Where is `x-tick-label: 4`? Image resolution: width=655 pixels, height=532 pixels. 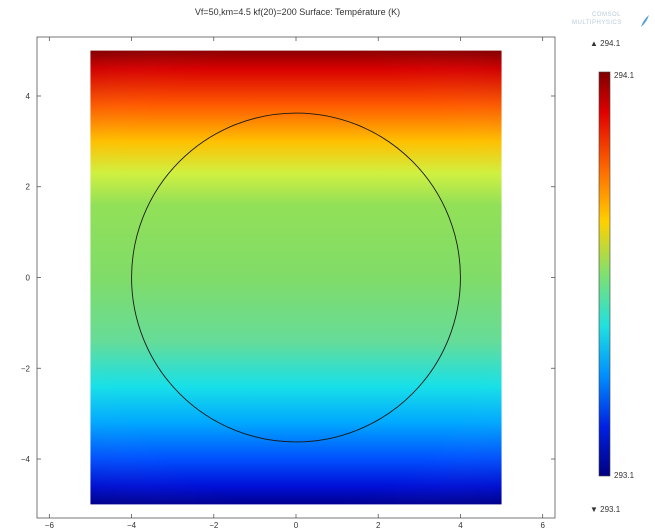
x-tick-label: 4 is located at coordinates (460, 525).